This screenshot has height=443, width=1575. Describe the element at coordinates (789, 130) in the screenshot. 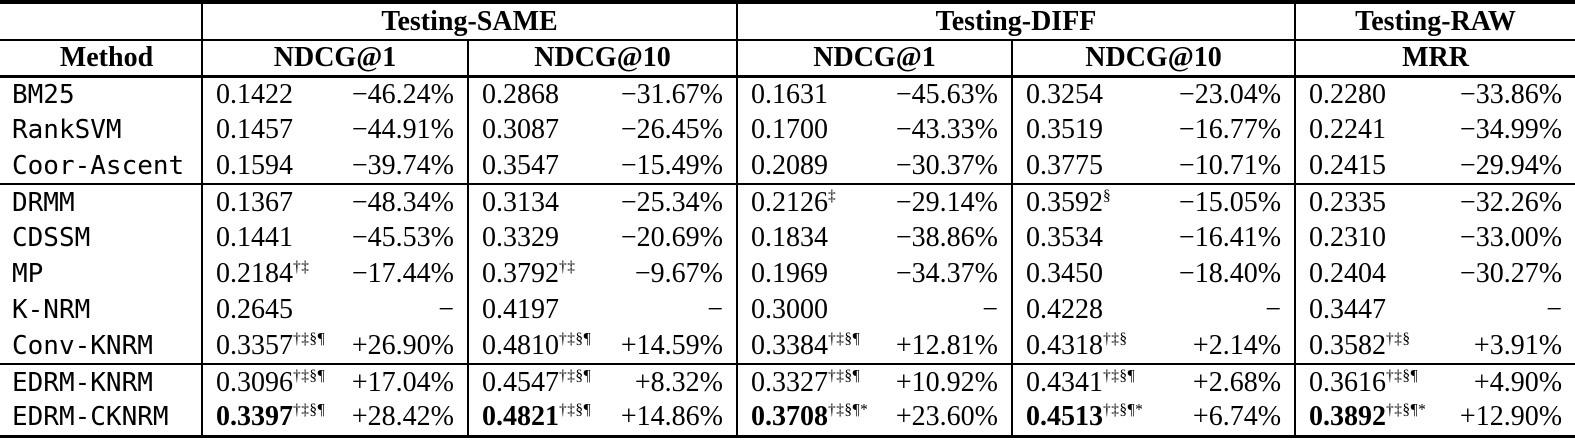

I see `metric-value: 0.1700` at that location.